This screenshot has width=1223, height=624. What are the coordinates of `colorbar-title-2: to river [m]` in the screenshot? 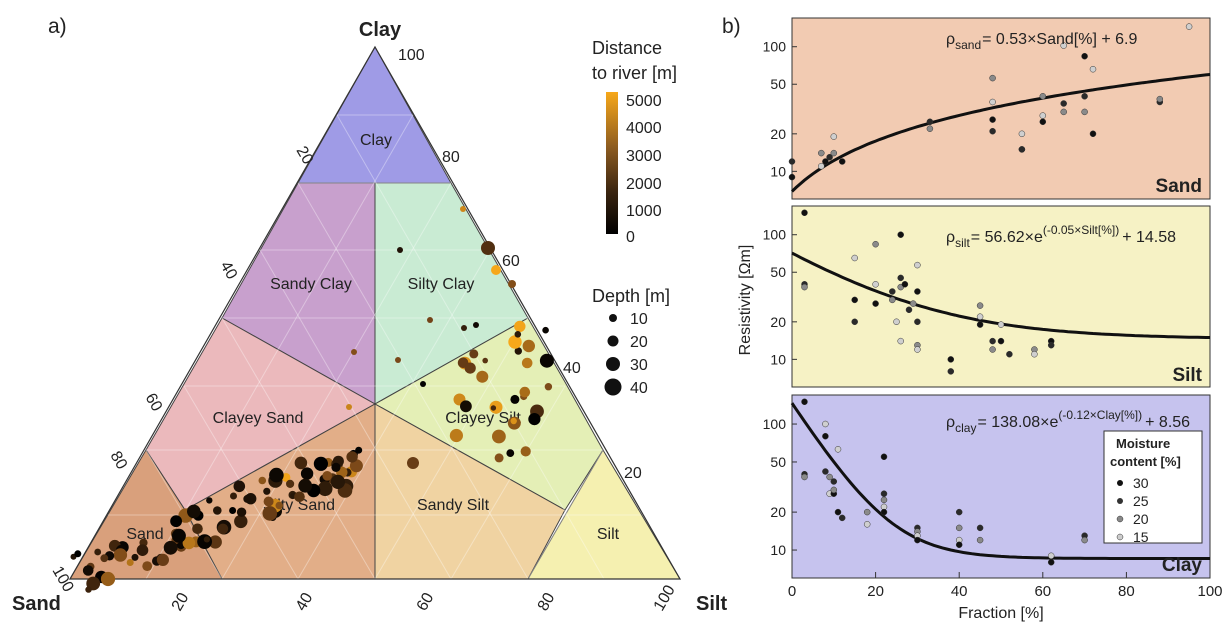 It's located at (634, 73).